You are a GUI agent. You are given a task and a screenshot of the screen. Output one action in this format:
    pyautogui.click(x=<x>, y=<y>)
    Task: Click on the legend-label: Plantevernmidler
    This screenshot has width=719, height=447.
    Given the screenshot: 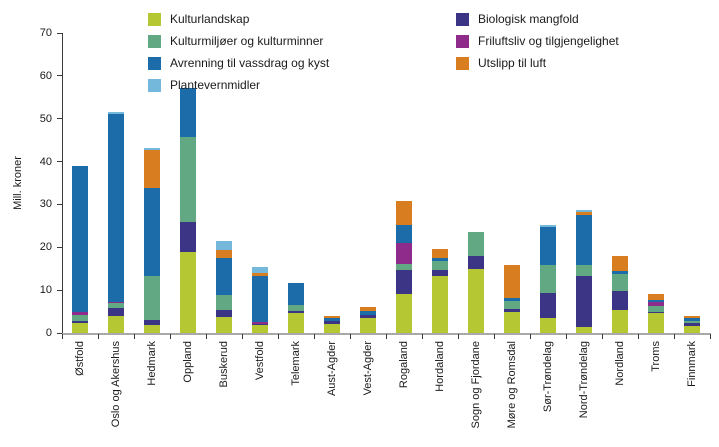 What is the action you would take?
    pyautogui.click(x=215, y=85)
    